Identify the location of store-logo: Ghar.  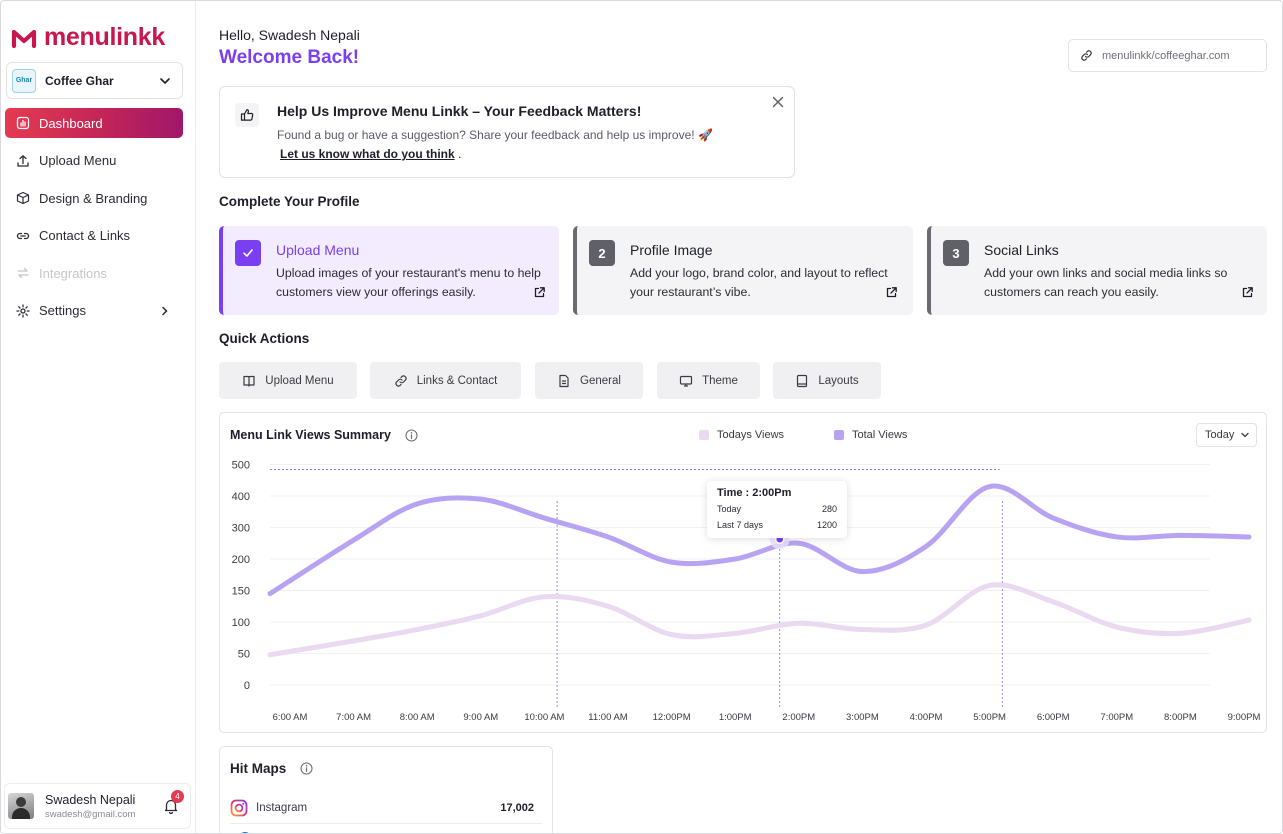
(24, 80).